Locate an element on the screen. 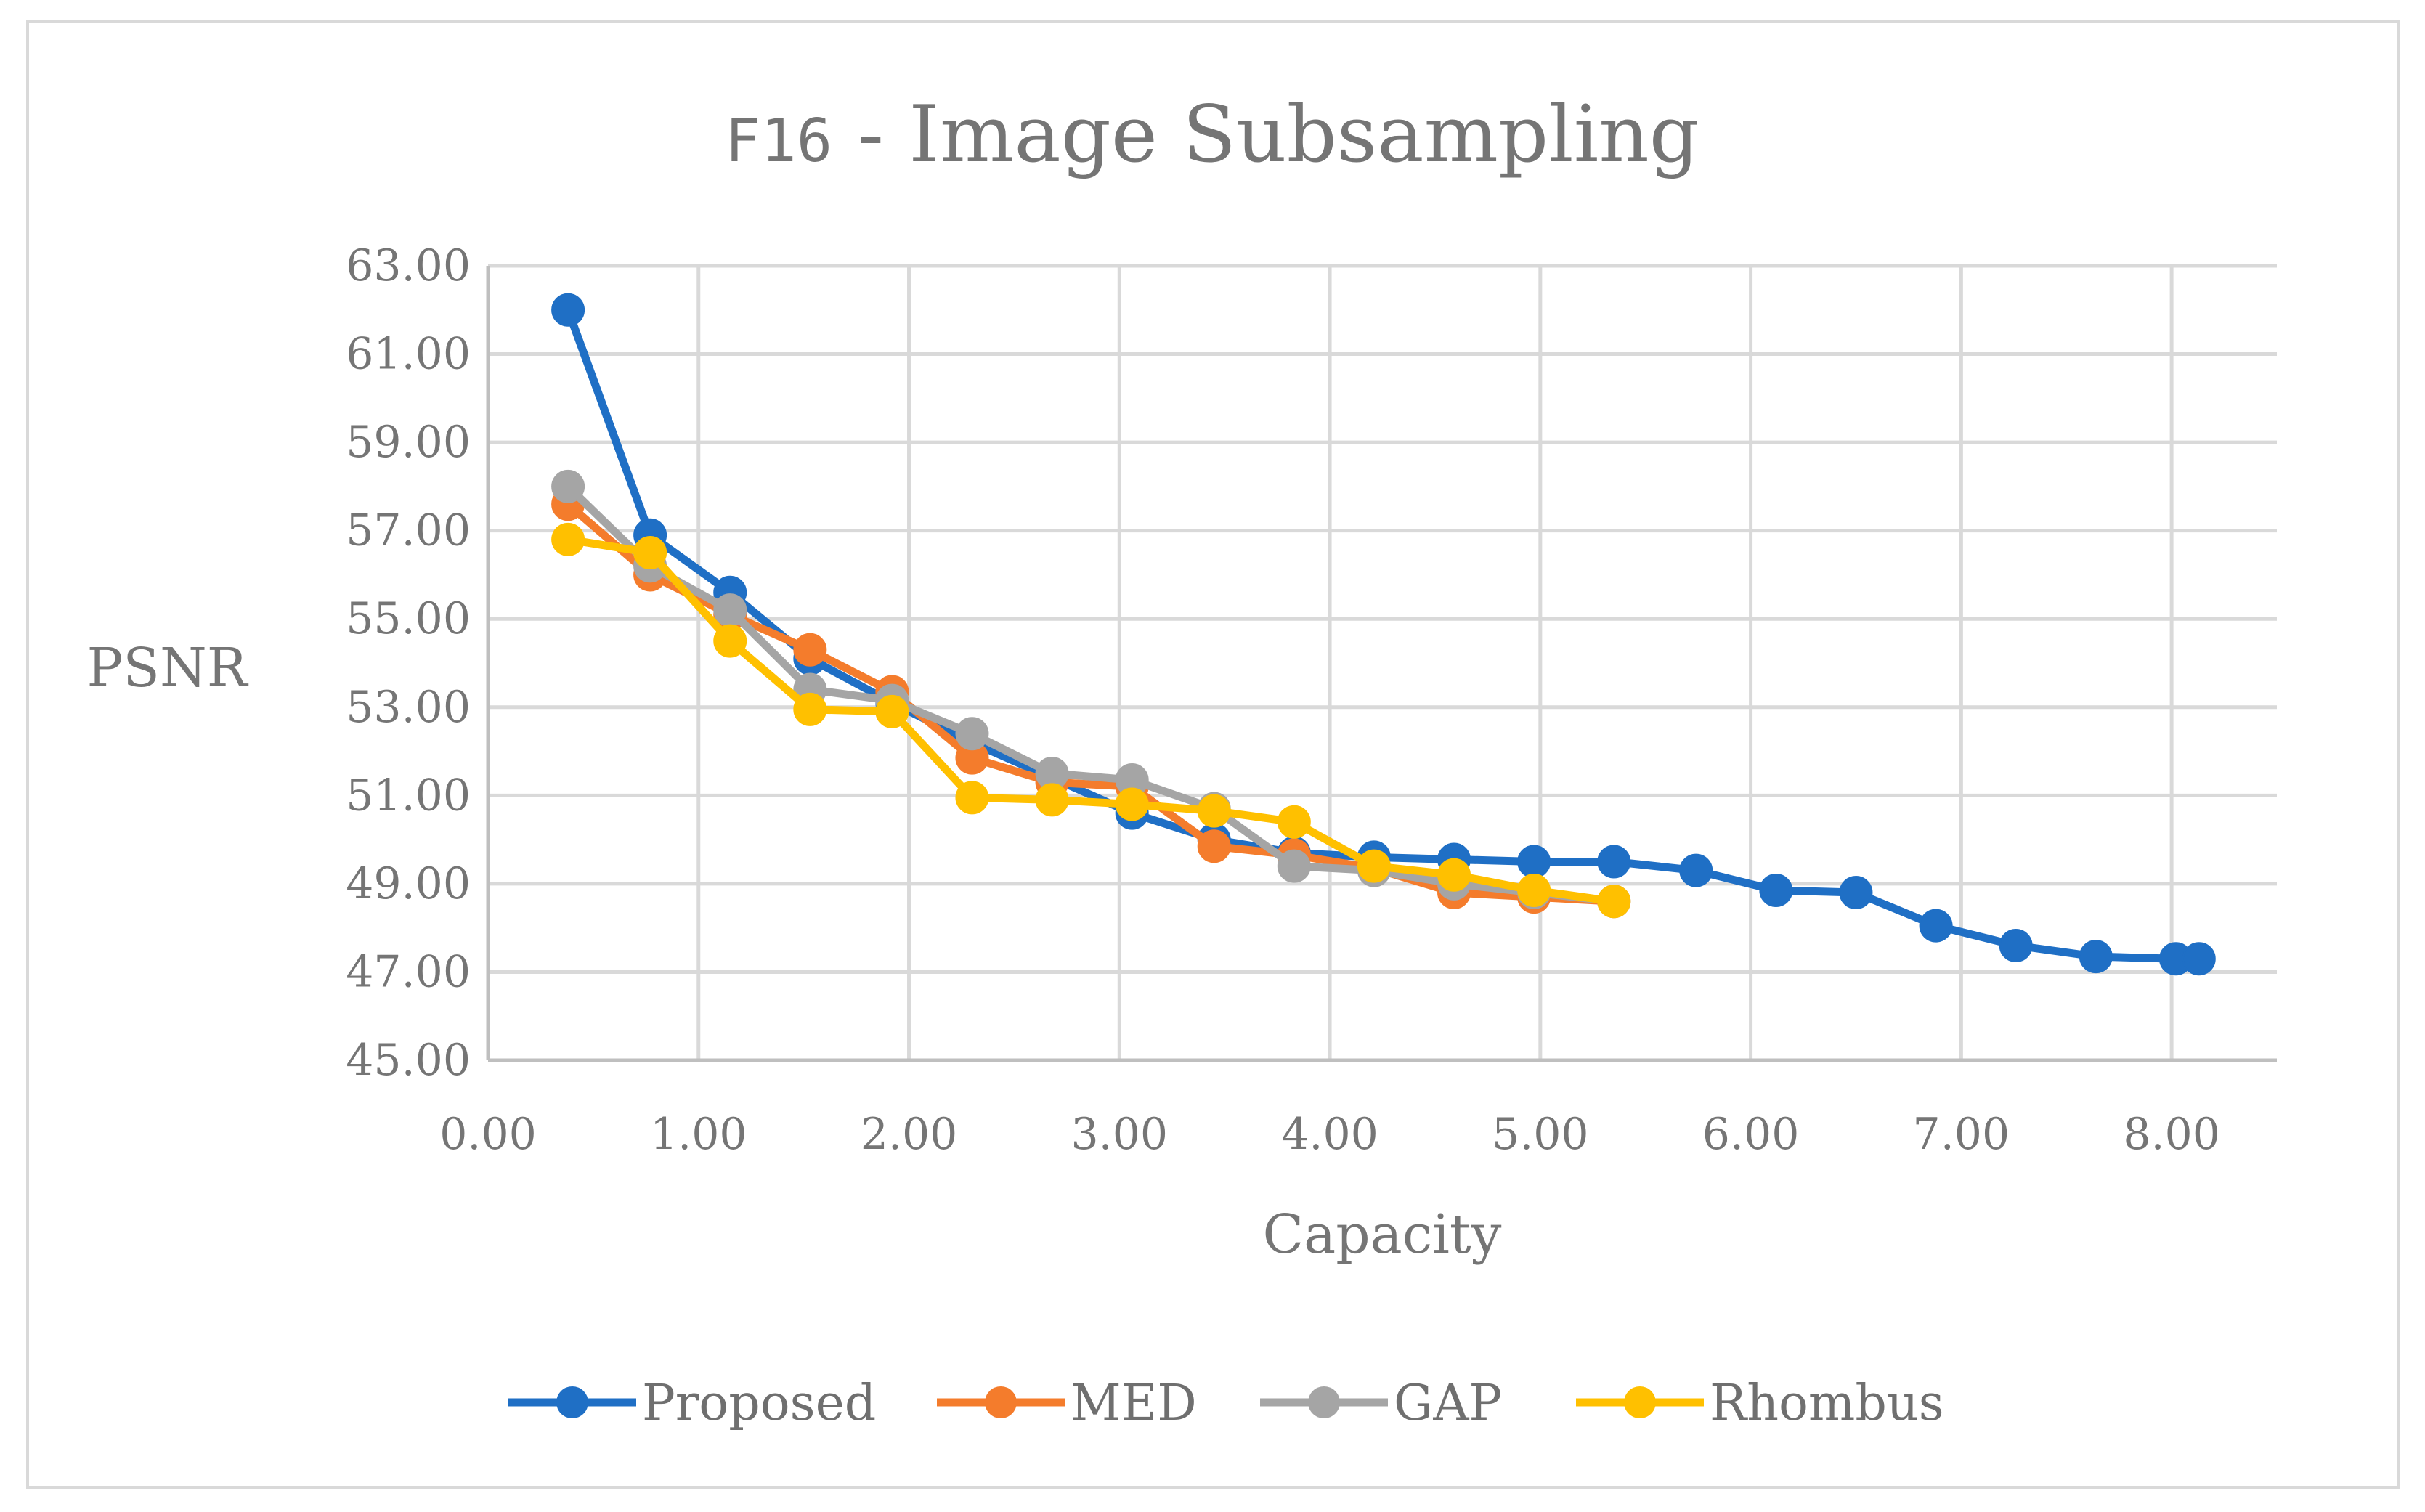 The width and height of the screenshot is (2425, 1512). x-tick-label: 8.00 is located at coordinates (2171, 1134).